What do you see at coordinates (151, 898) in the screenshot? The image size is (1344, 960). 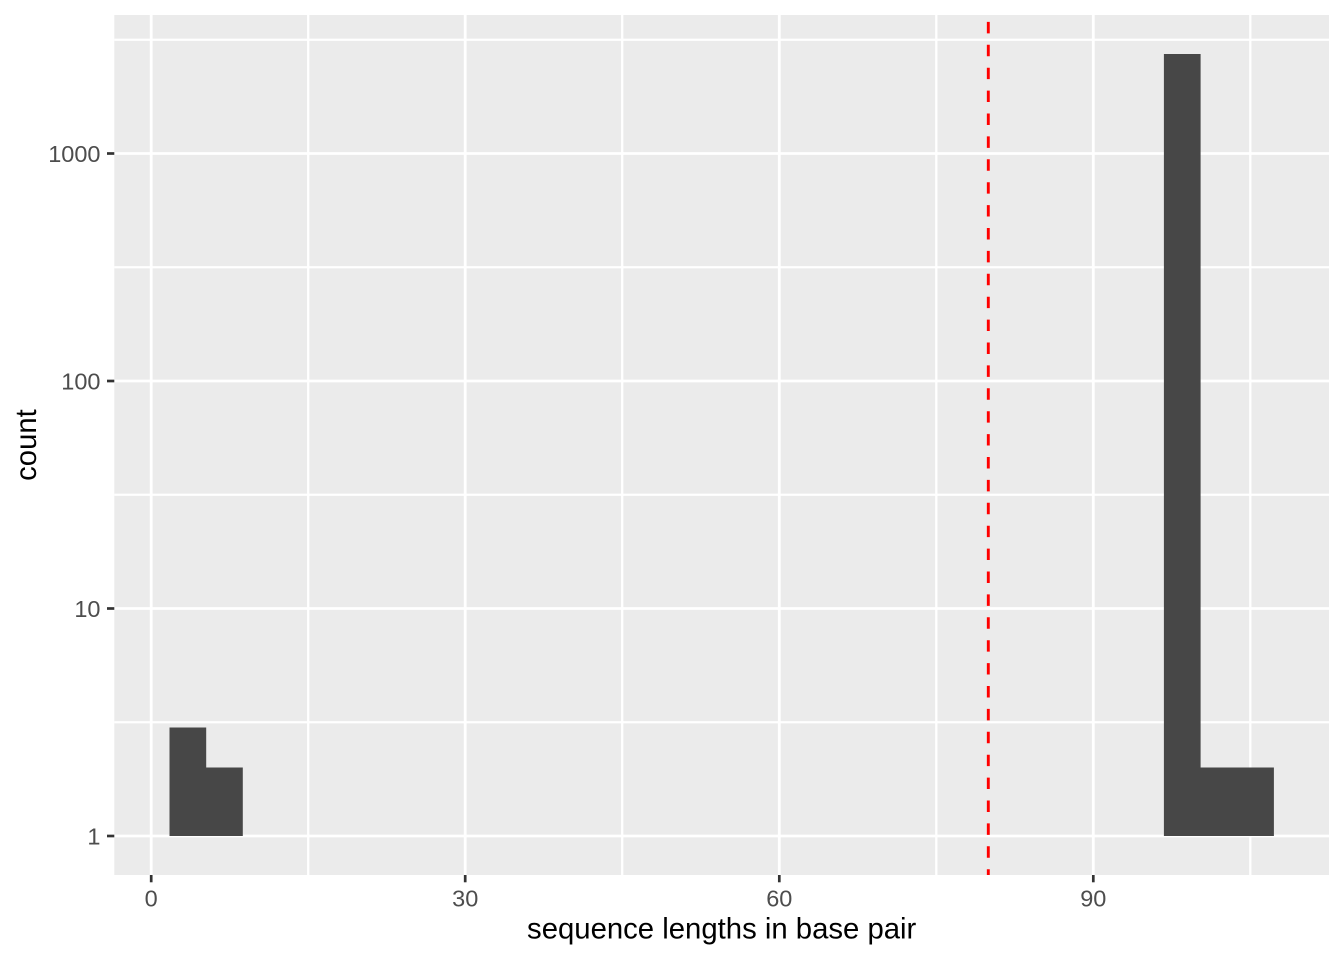 I see `svg-text: 0` at bounding box center [151, 898].